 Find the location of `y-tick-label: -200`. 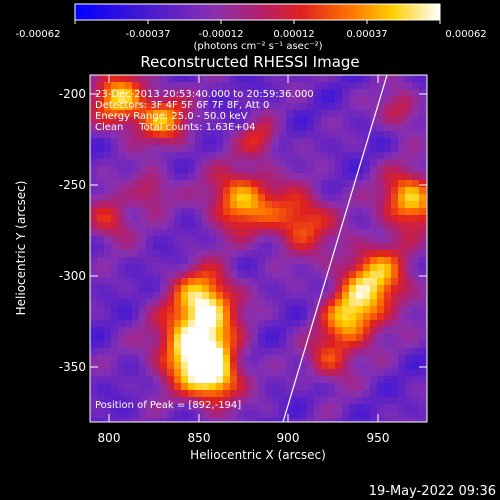

y-tick-label: -200 is located at coordinates (72, 94).